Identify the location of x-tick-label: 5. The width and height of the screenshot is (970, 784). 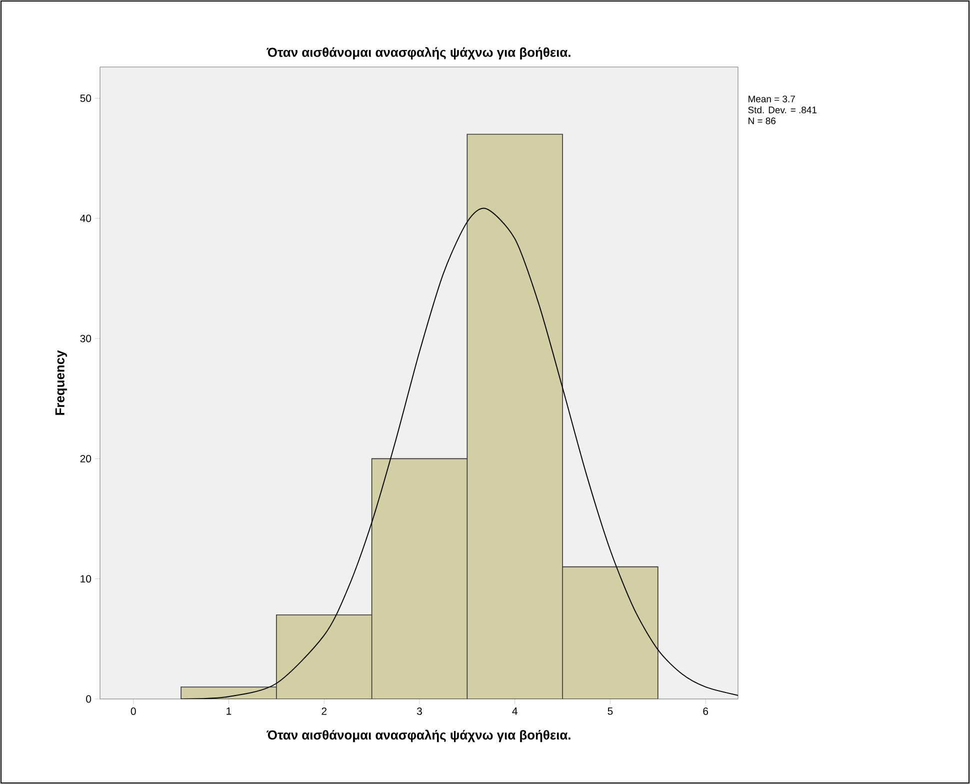
(610, 711).